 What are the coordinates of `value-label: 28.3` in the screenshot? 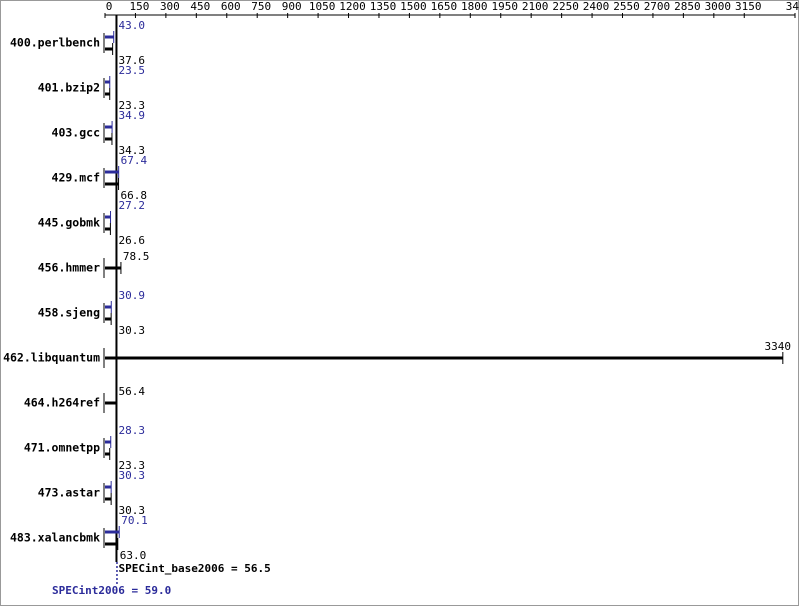 It's located at (131, 430).